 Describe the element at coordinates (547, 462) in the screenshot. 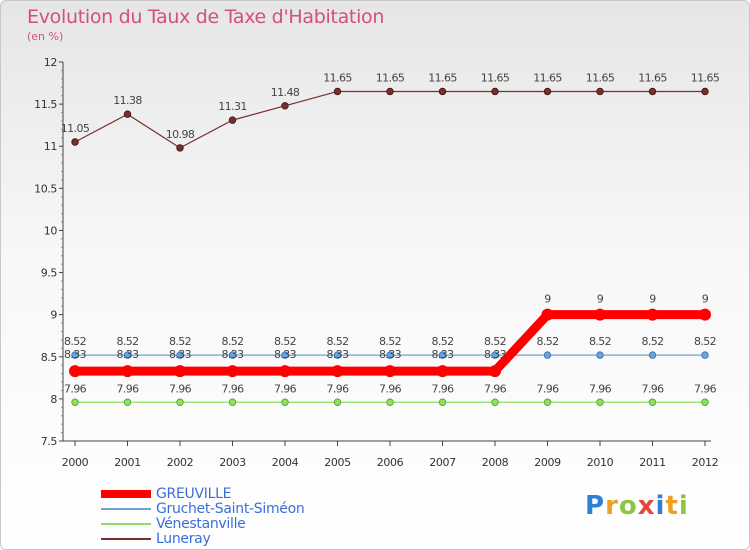

I see `x-tick-label: 2009` at that location.